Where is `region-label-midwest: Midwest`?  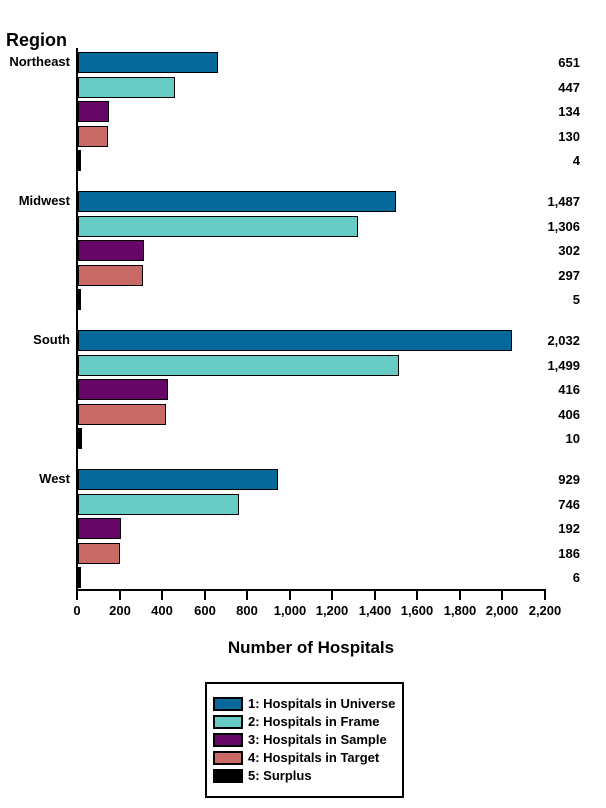 region-label-midwest: Midwest is located at coordinates (44, 200).